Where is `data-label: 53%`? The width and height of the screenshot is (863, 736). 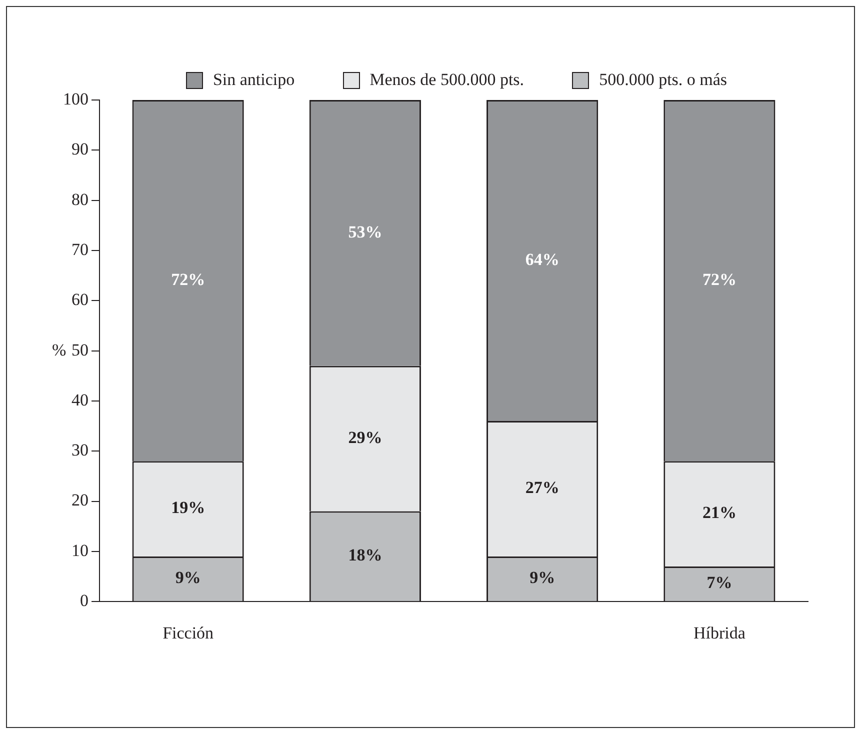 data-label: 53% is located at coordinates (365, 232).